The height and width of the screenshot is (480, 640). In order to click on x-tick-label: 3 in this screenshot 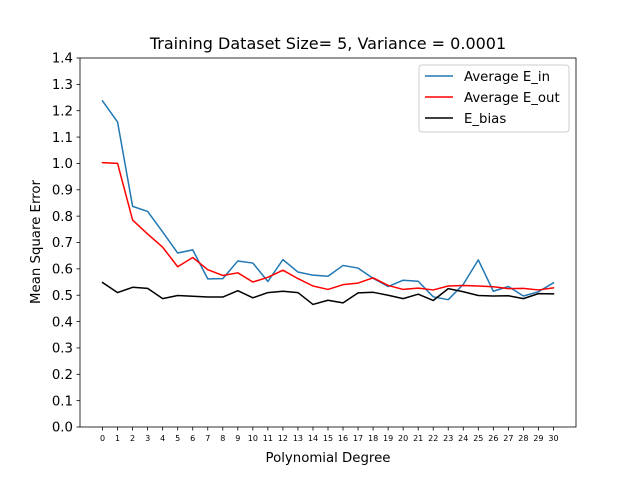, I will do `click(147, 438)`.